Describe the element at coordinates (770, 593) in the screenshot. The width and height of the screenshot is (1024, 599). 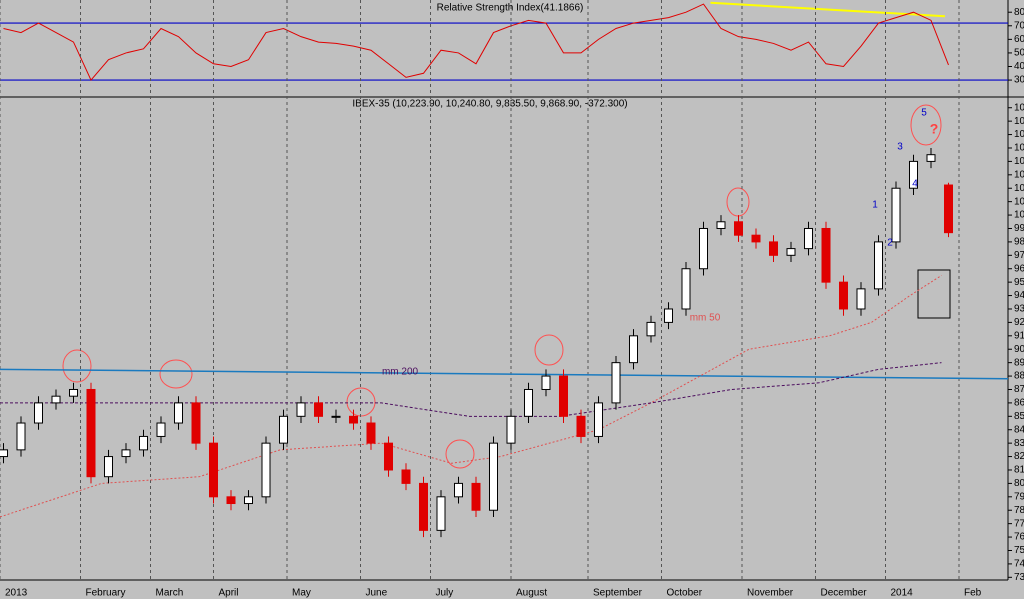
I see `x-tick-label: November` at that location.